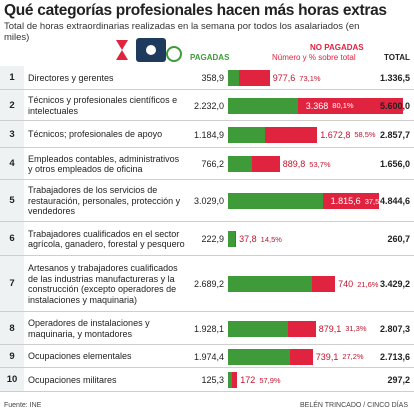 The width and height of the screenshot is (414, 414). I want to click on total-label: 297,2, so click(398, 380).